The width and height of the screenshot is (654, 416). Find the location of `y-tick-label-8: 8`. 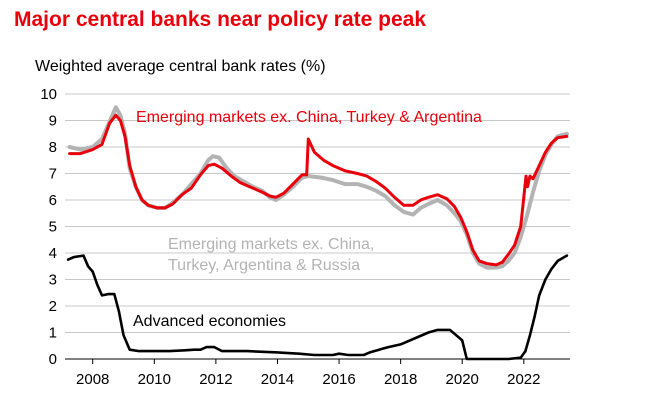

y-tick-label-8: 8 is located at coordinates (53, 147).